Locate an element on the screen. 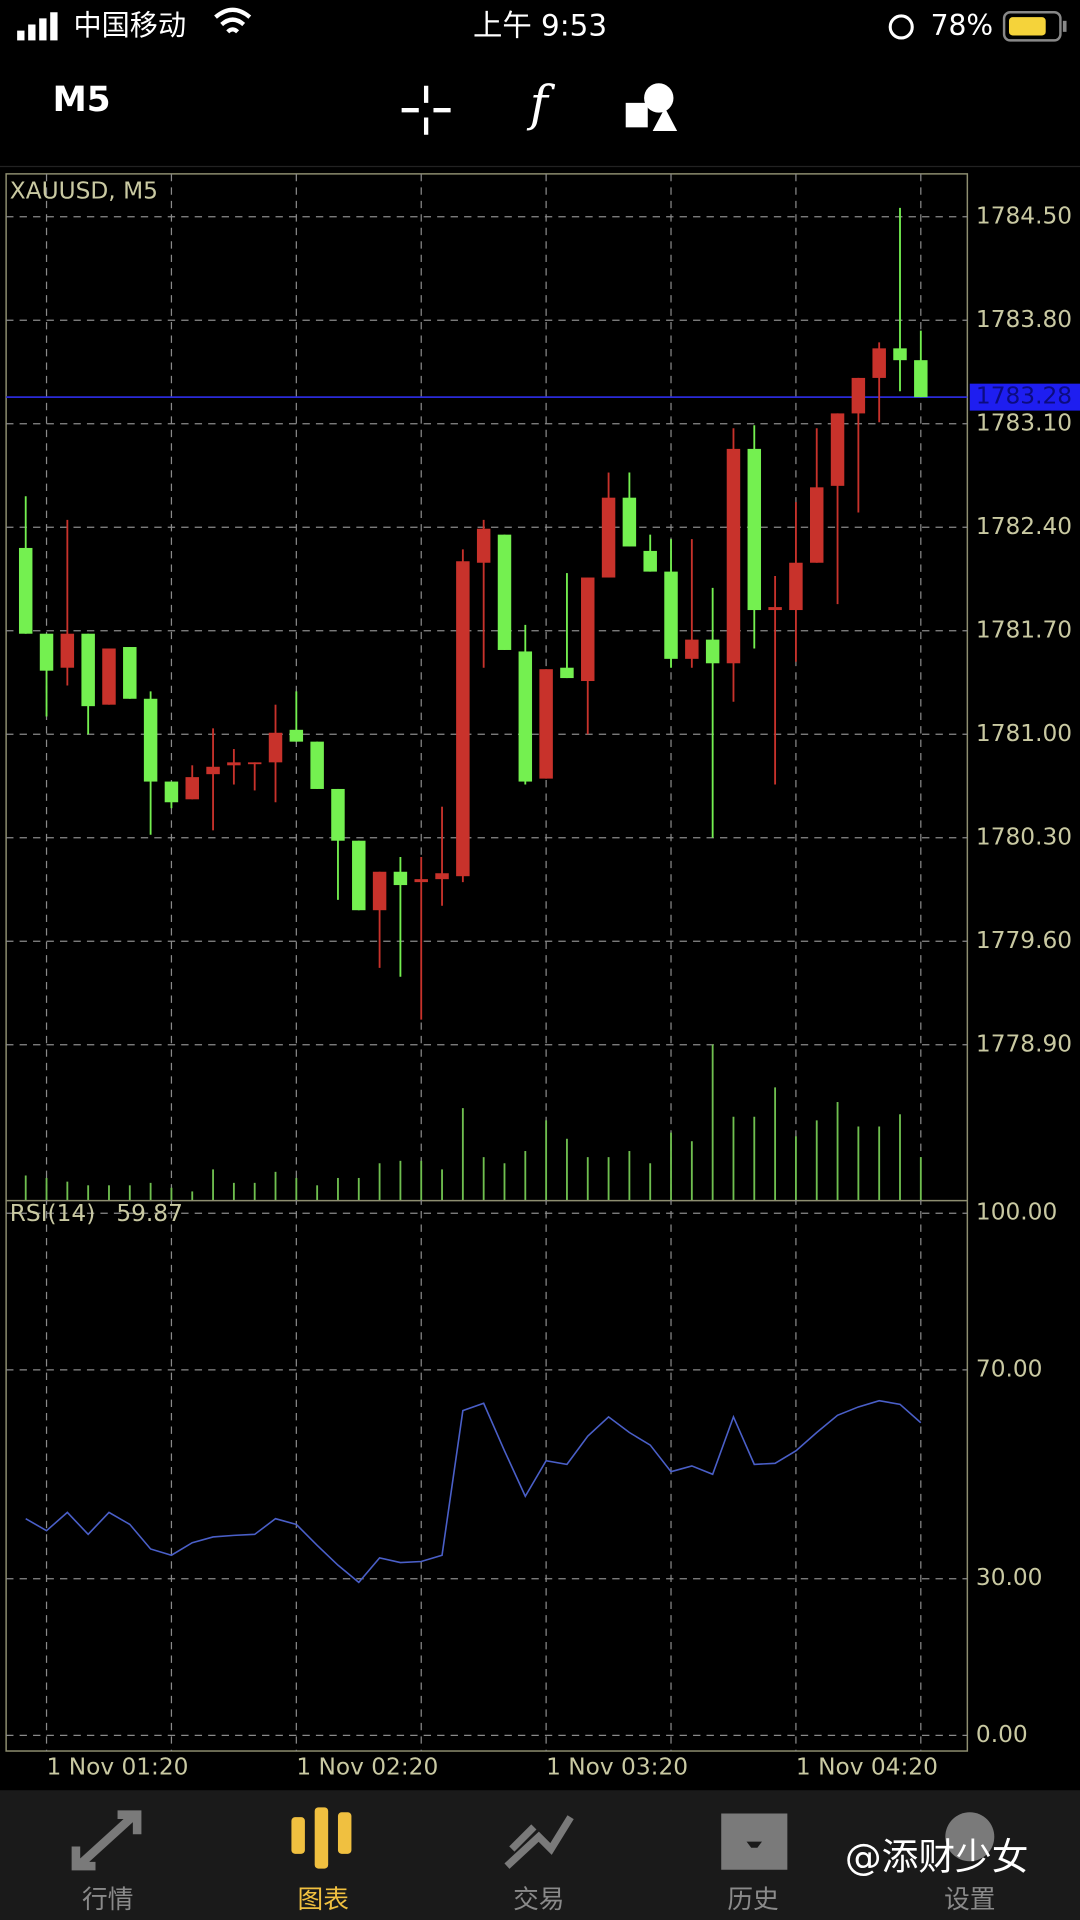 This screenshot has height=1920, width=1080. tab-label: 历史 is located at coordinates (752, 1900).